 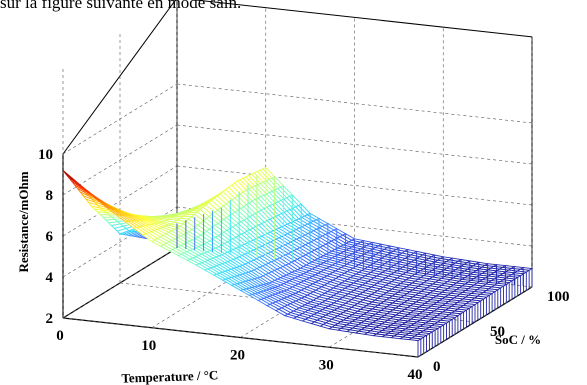 I want to click on z-tick-label: 2, so click(x=50, y=319).